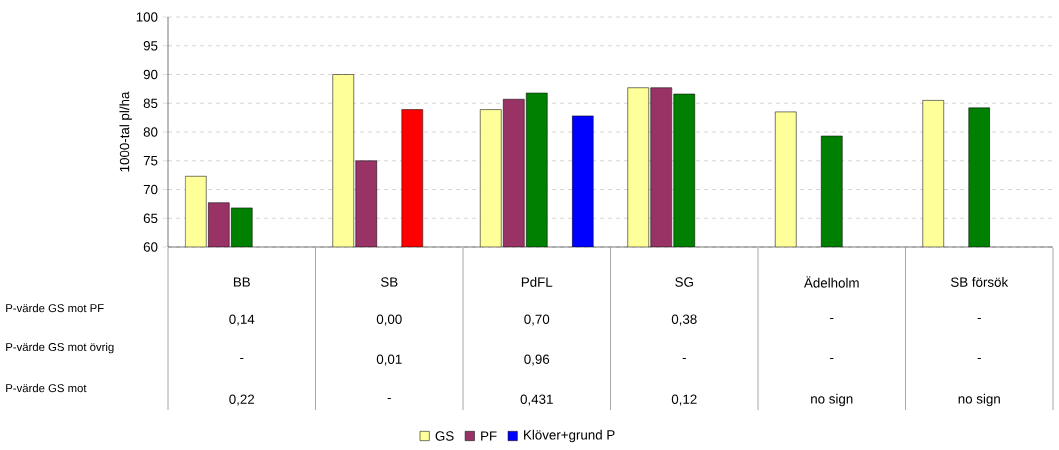 Image resolution: width=1059 pixels, height=450 pixels. Describe the element at coordinates (684, 282) in the screenshot. I see `x-tick-label: SG` at that location.